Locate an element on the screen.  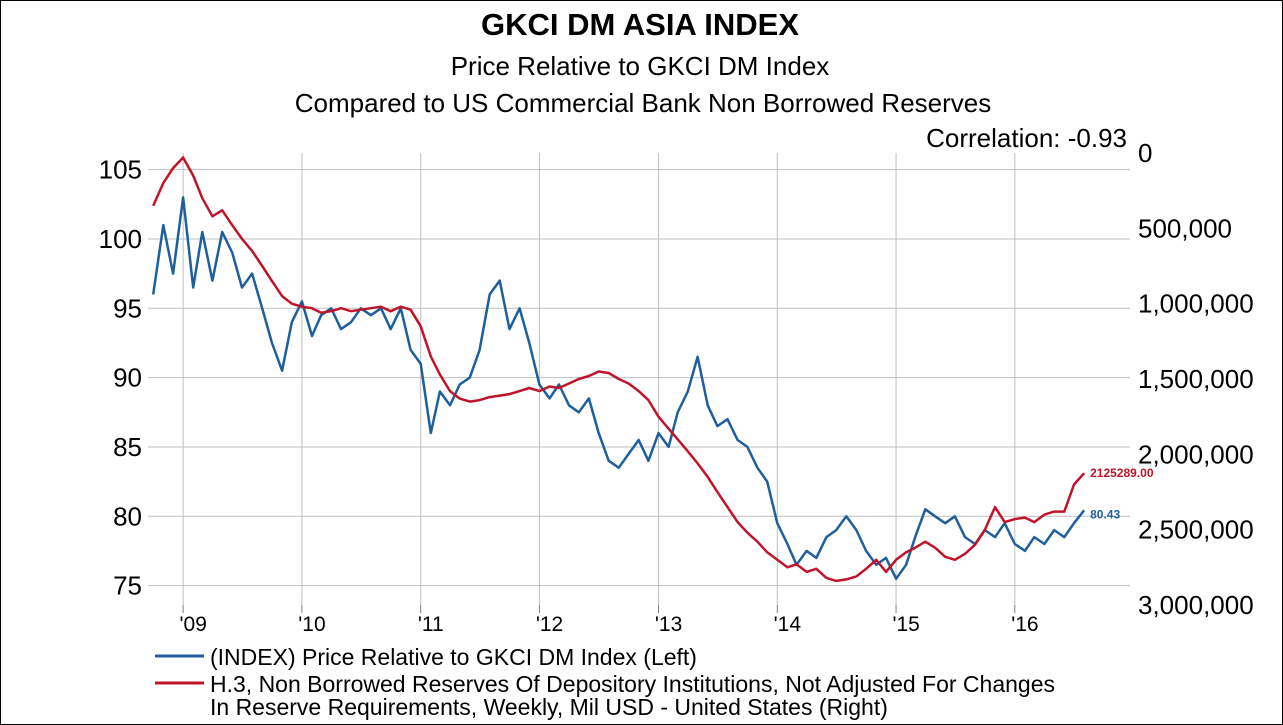
x-tick-label: '15 is located at coordinates (905, 624).